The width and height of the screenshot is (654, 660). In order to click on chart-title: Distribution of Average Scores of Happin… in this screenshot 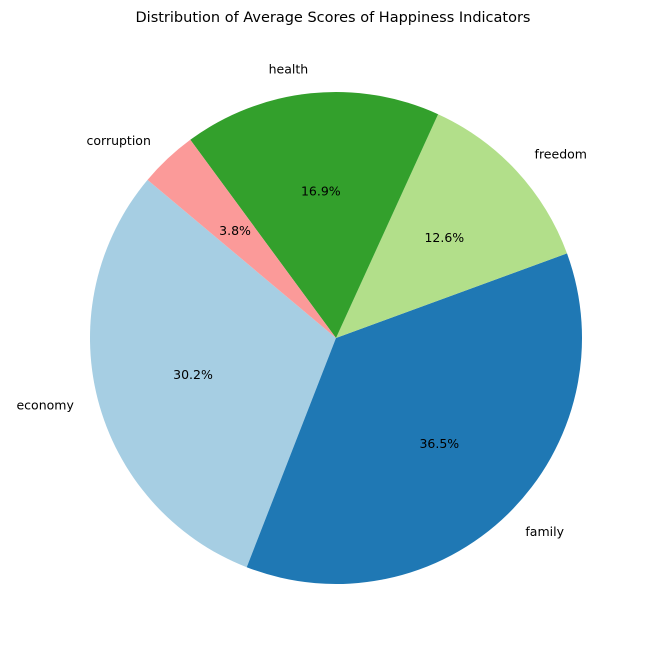, I will do `click(333, 18)`.